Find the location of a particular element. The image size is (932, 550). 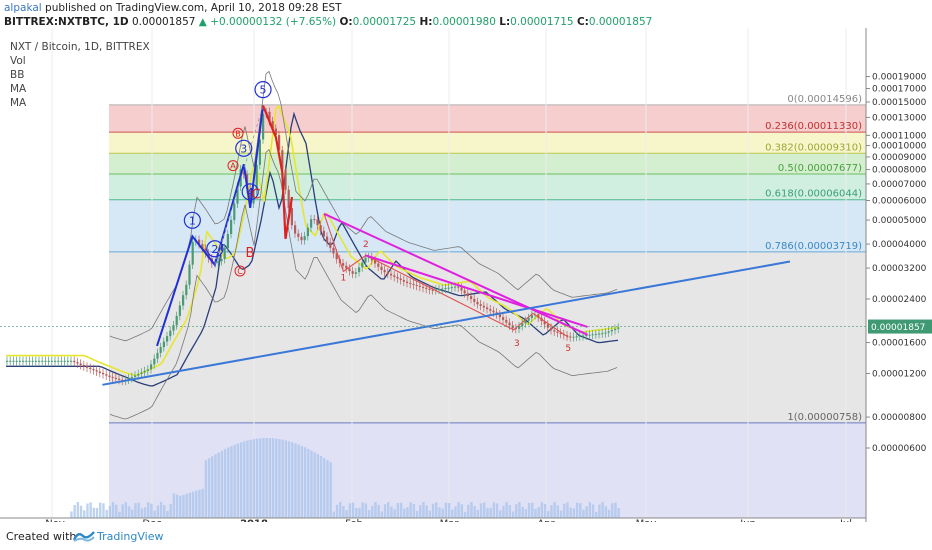

up-arrow-icon: ▲ is located at coordinates (202, 22).